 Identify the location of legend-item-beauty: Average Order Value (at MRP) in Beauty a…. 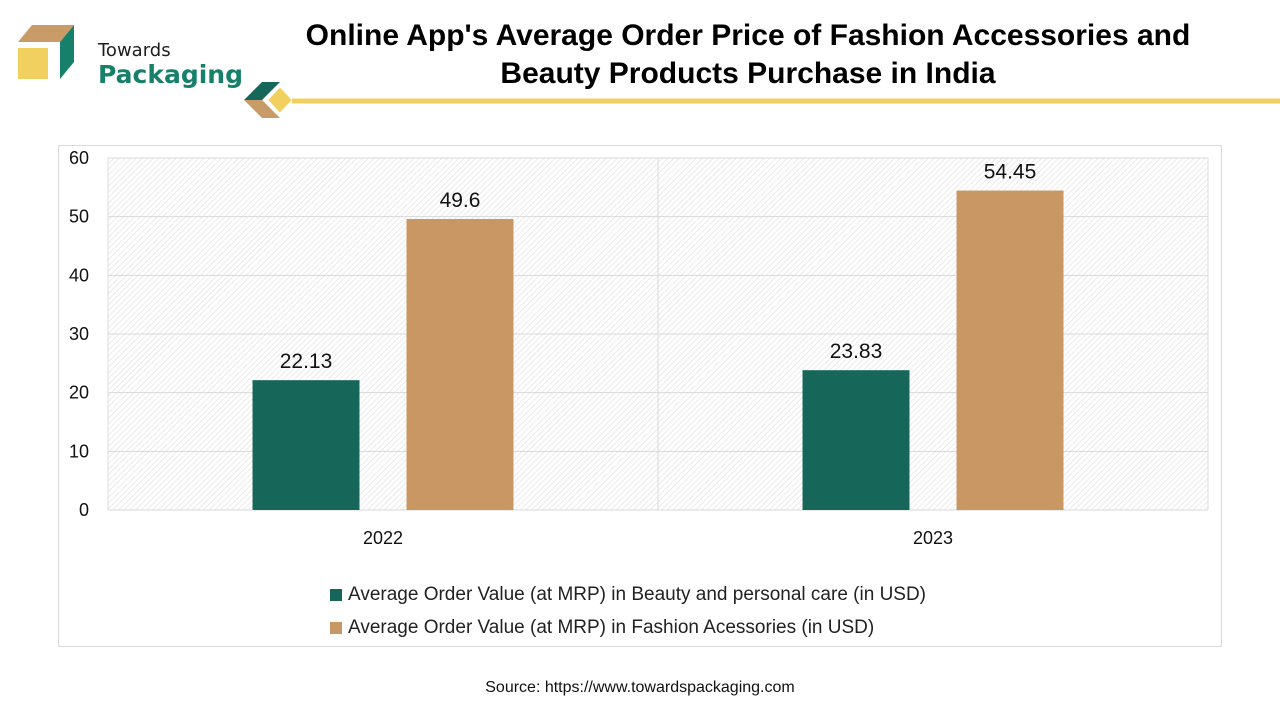
(628, 594).